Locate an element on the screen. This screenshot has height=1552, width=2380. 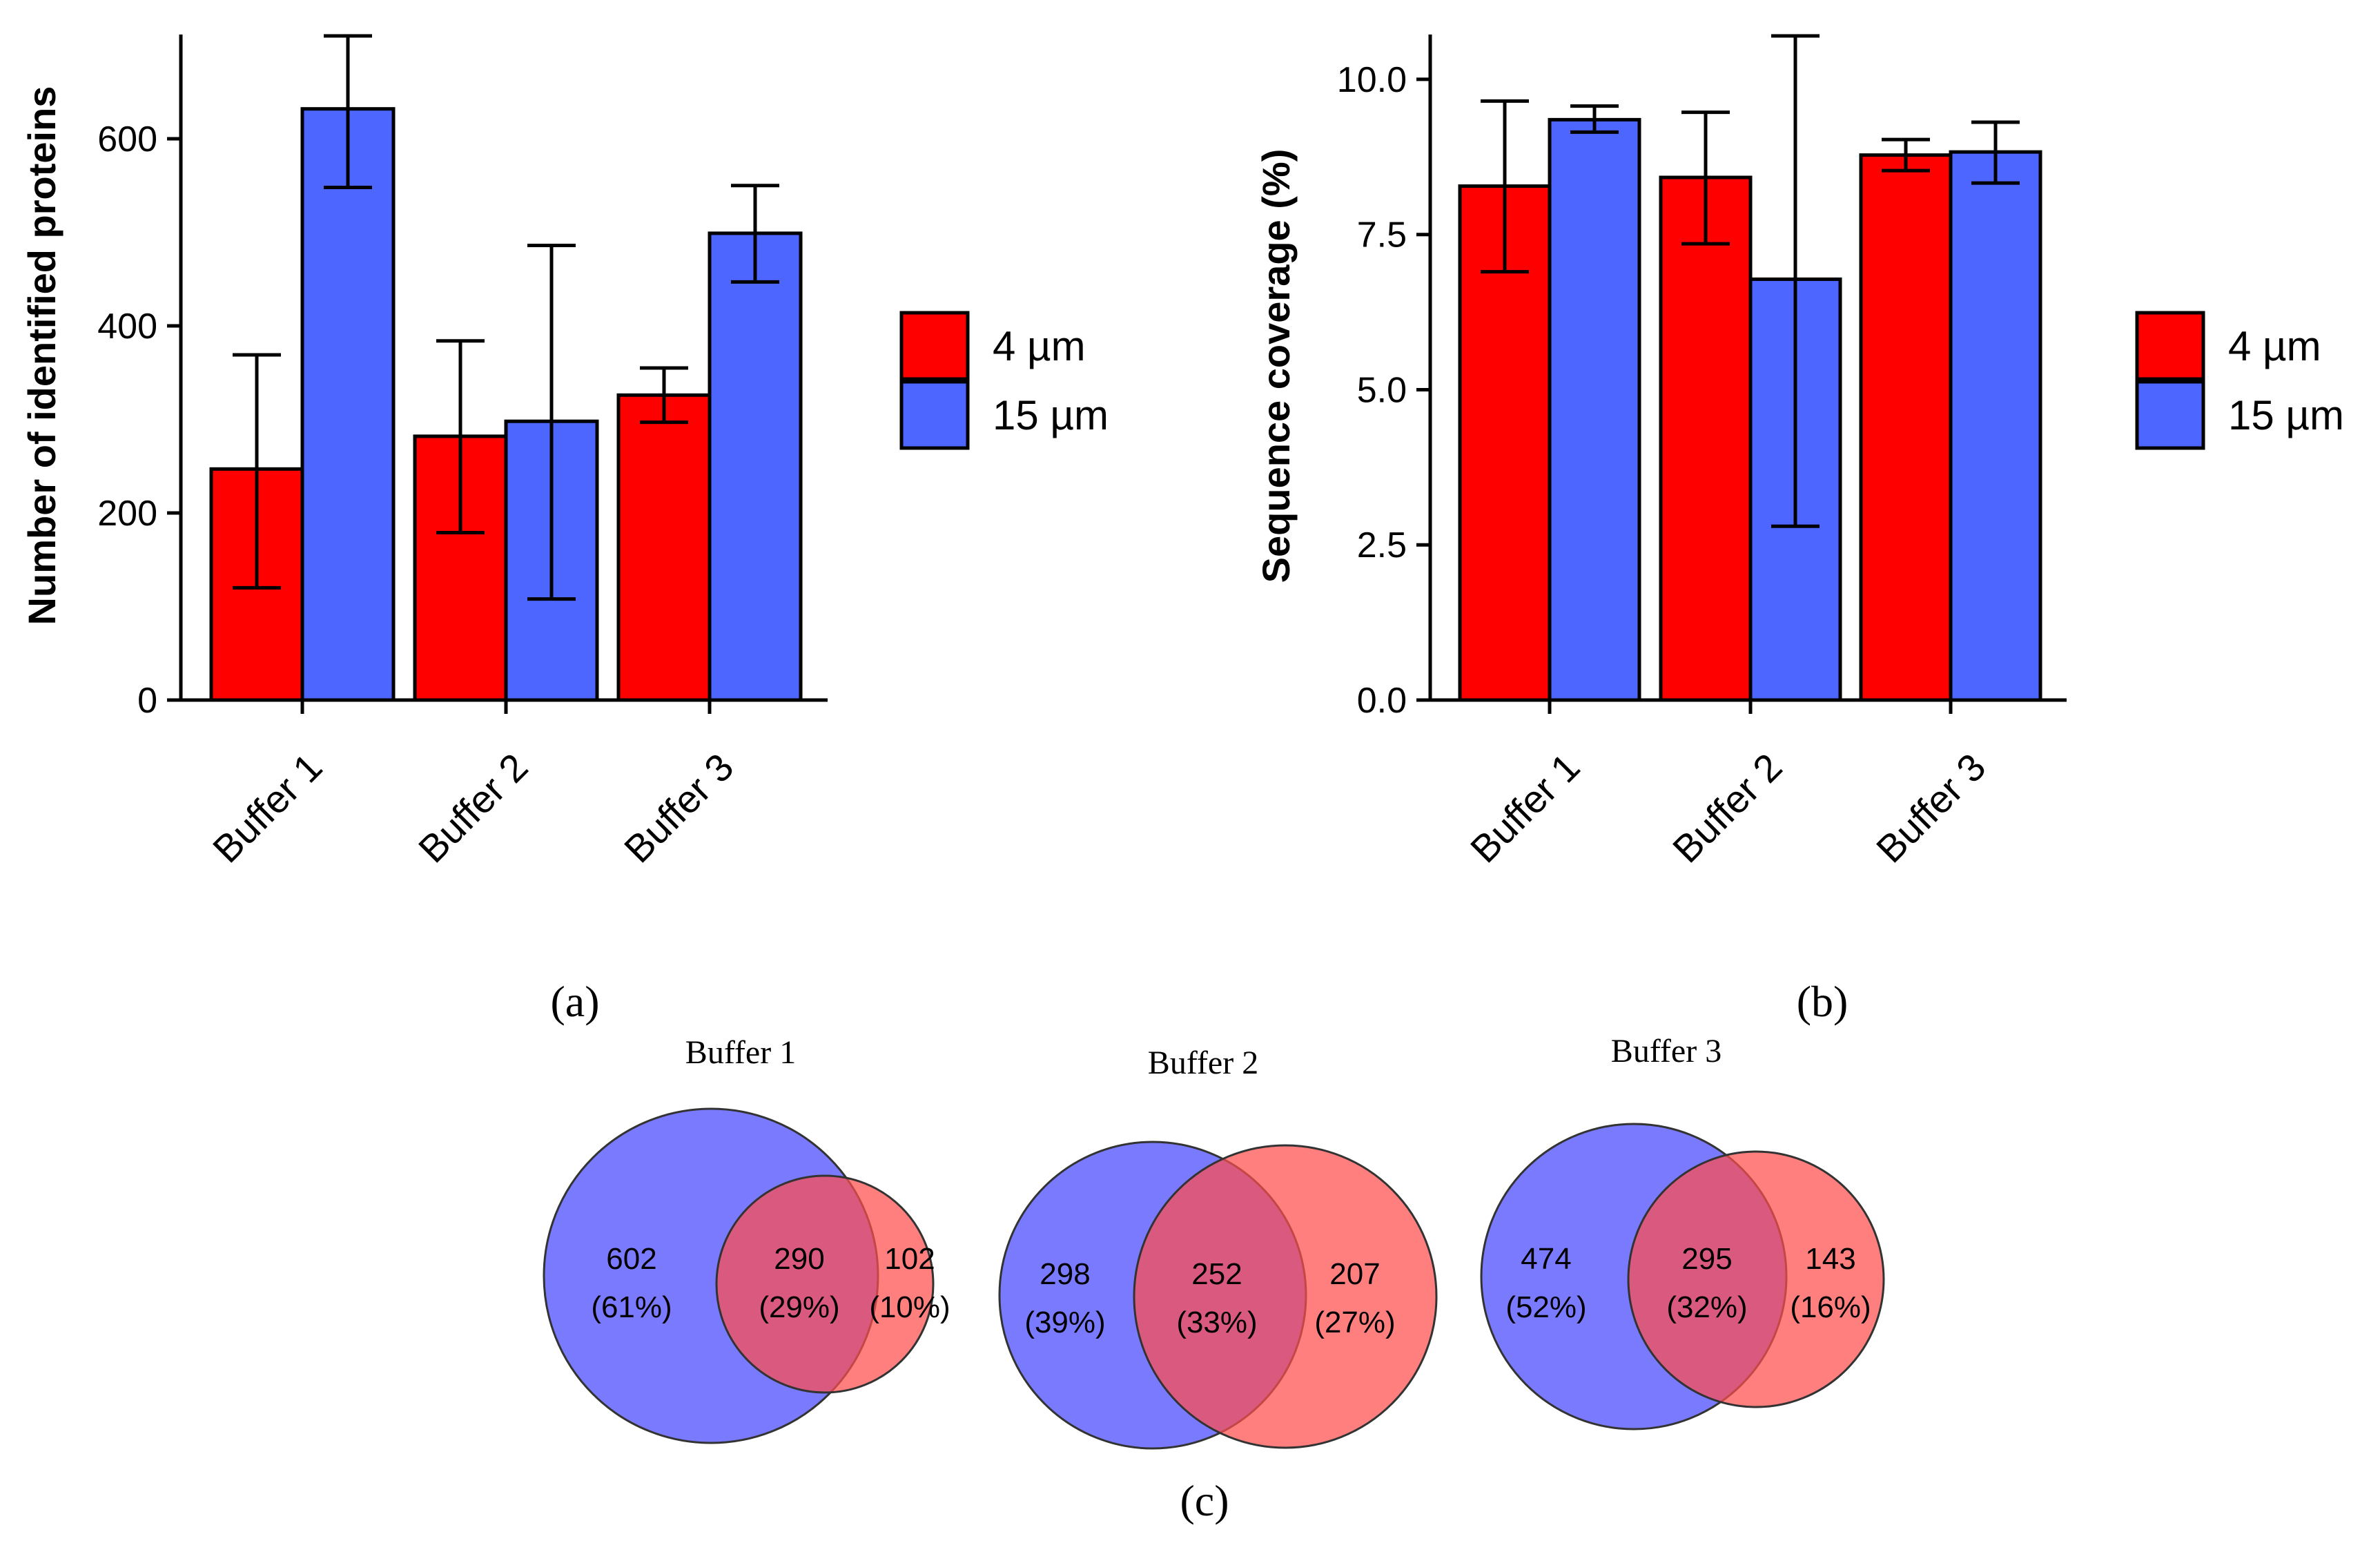
chart-b-y-tick-label: 0.0 is located at coordinates (1382, 701).